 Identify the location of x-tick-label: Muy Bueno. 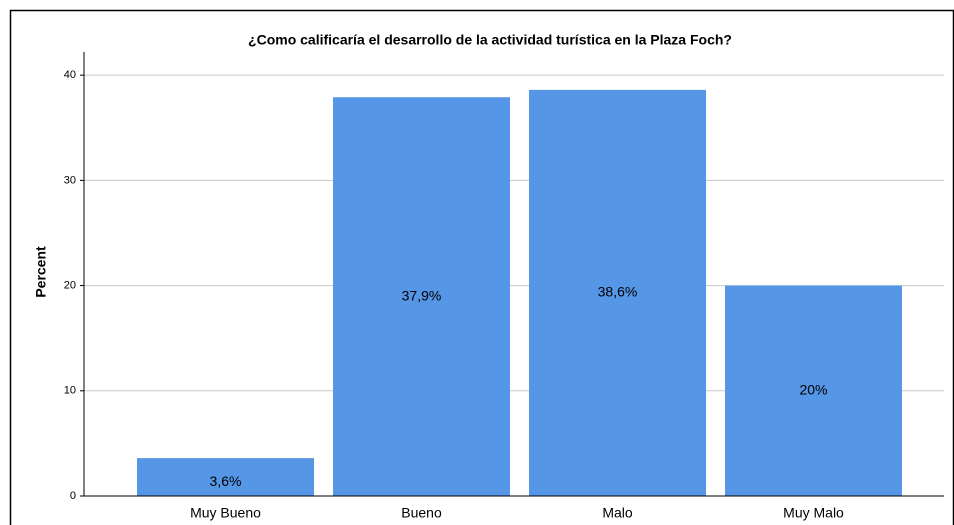
(225, 513).